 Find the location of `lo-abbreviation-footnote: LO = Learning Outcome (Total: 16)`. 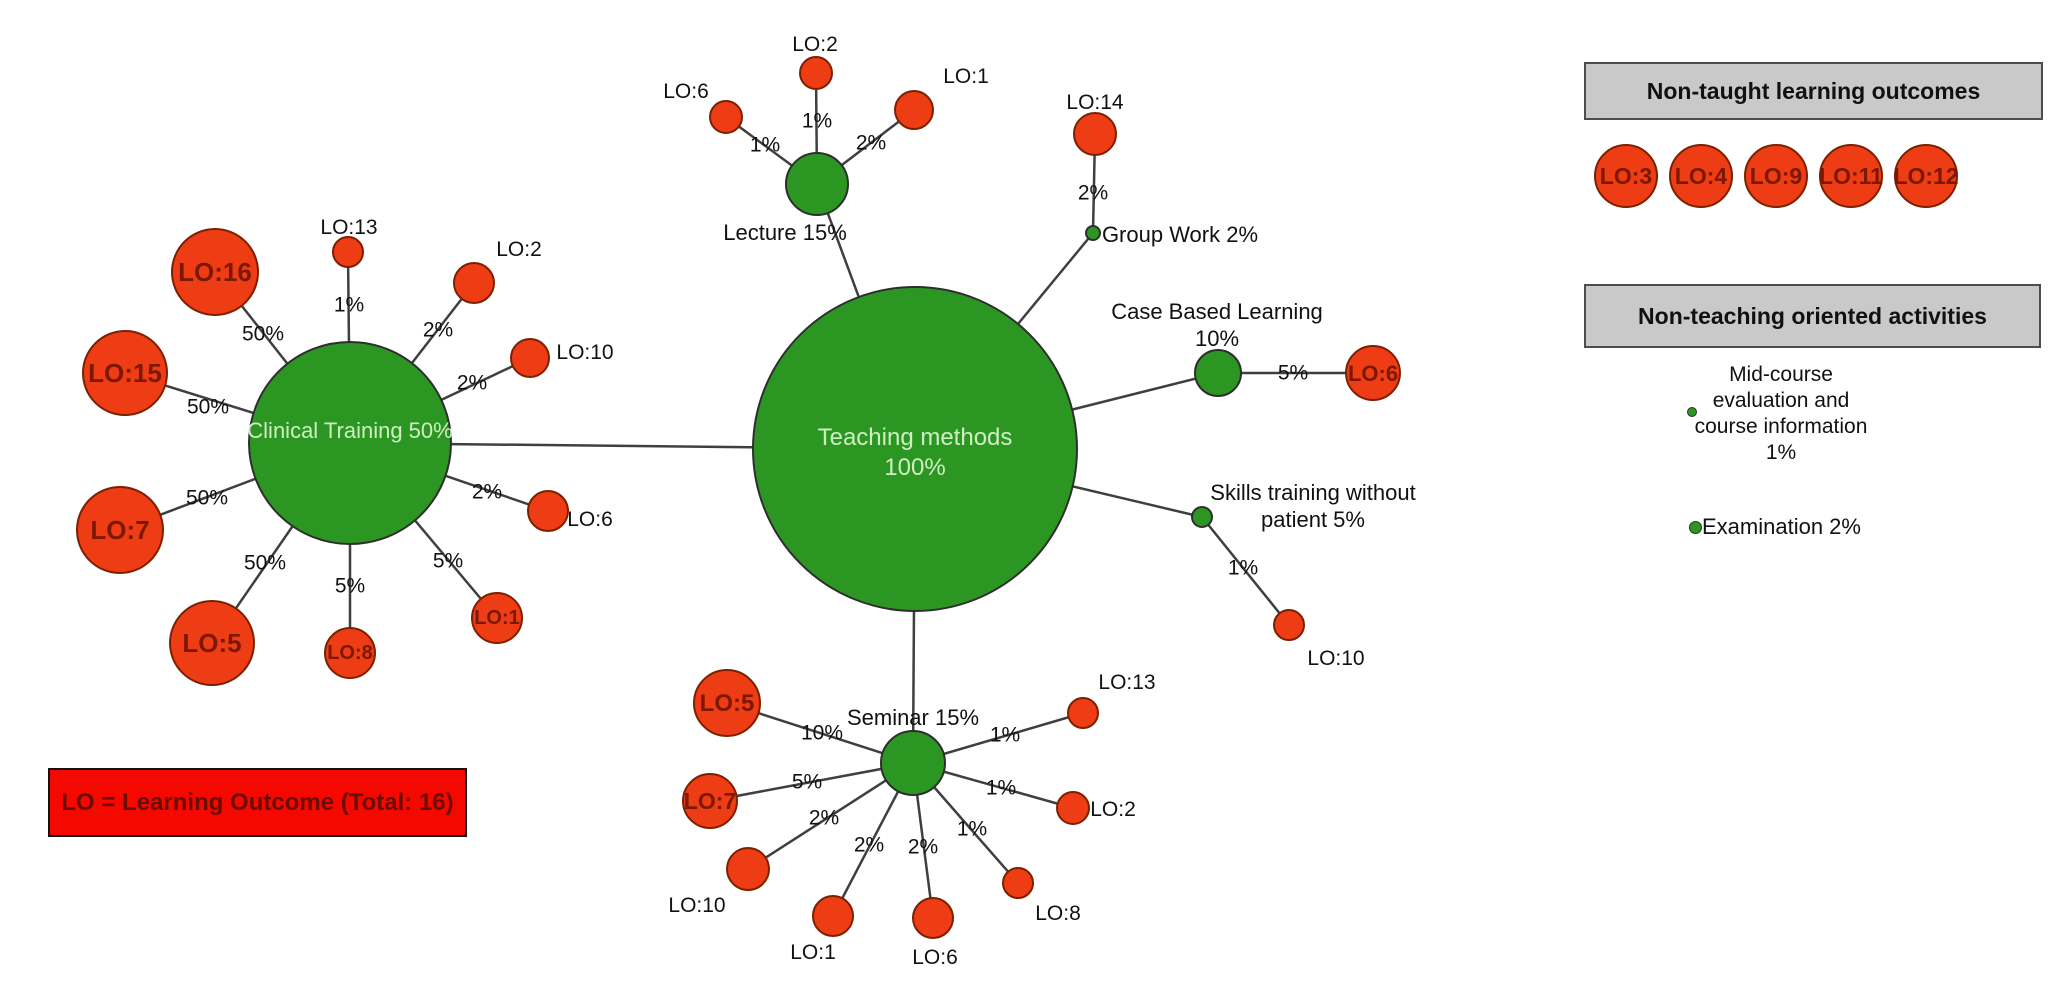

lo-abbreviation-footnote: LO = Learning Outcome (Total: 16) is located at coordinates (257, 802).